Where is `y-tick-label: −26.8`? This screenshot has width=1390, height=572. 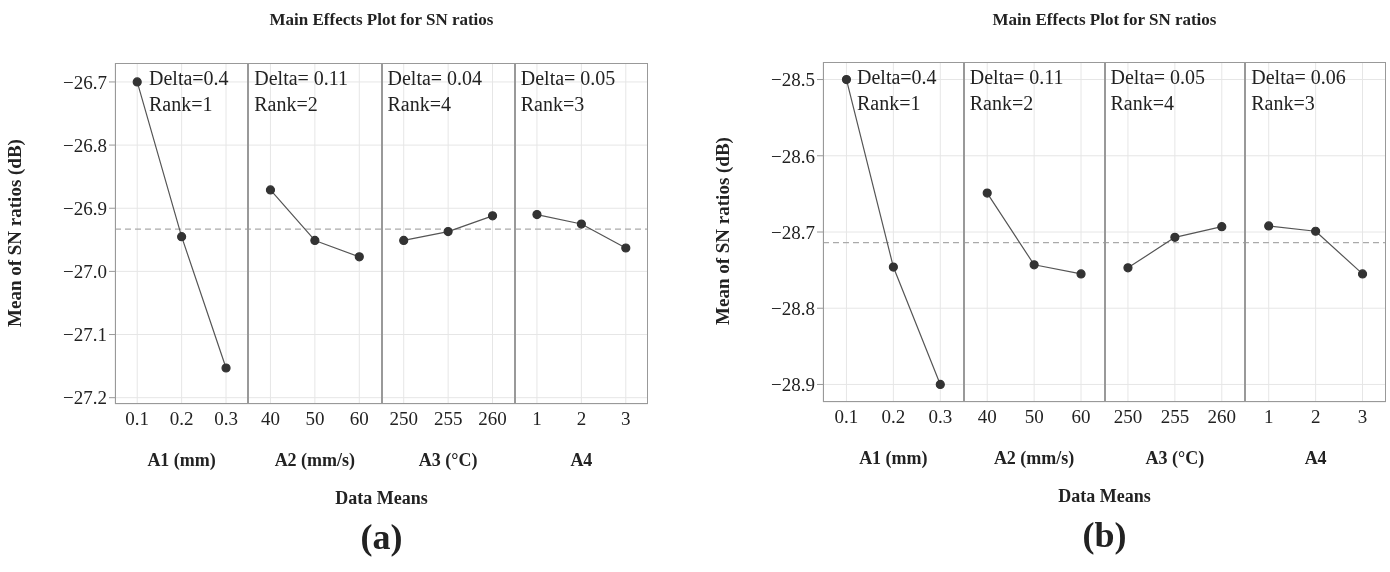 y-tick-label: −26.8 is located at coordinates (85, 145).